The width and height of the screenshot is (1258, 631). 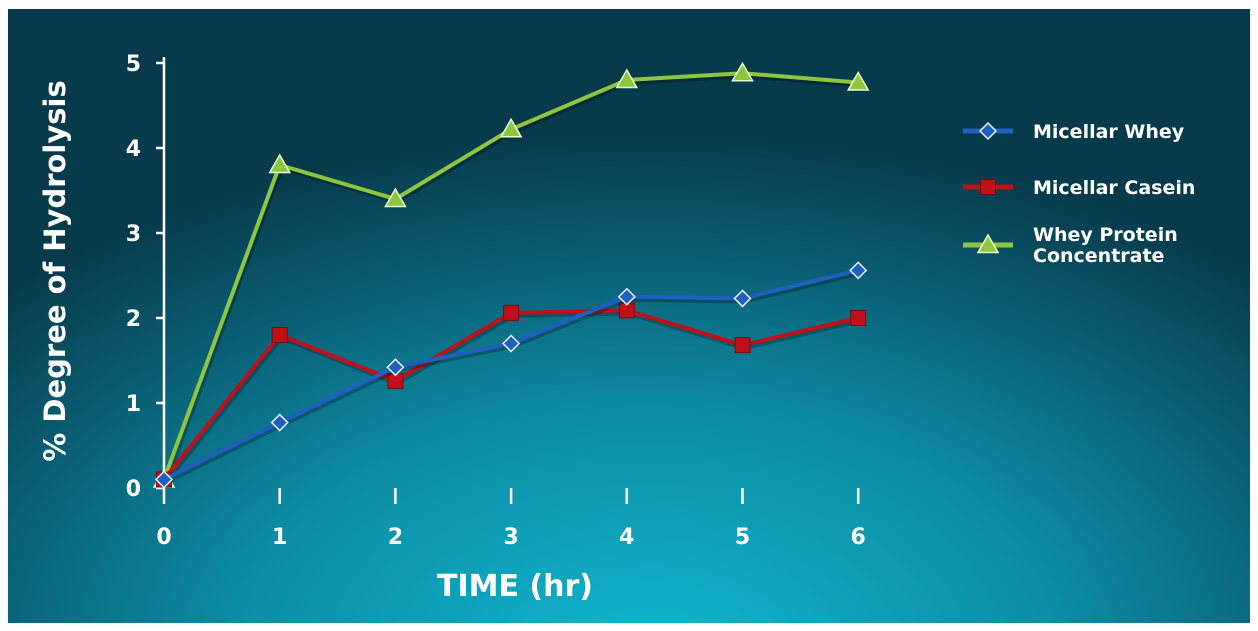 What do you see at coordinates (1114, 188) in the screenshot?
I see `legend-label: Micellar Casein` at bounding box center [1114, 188].